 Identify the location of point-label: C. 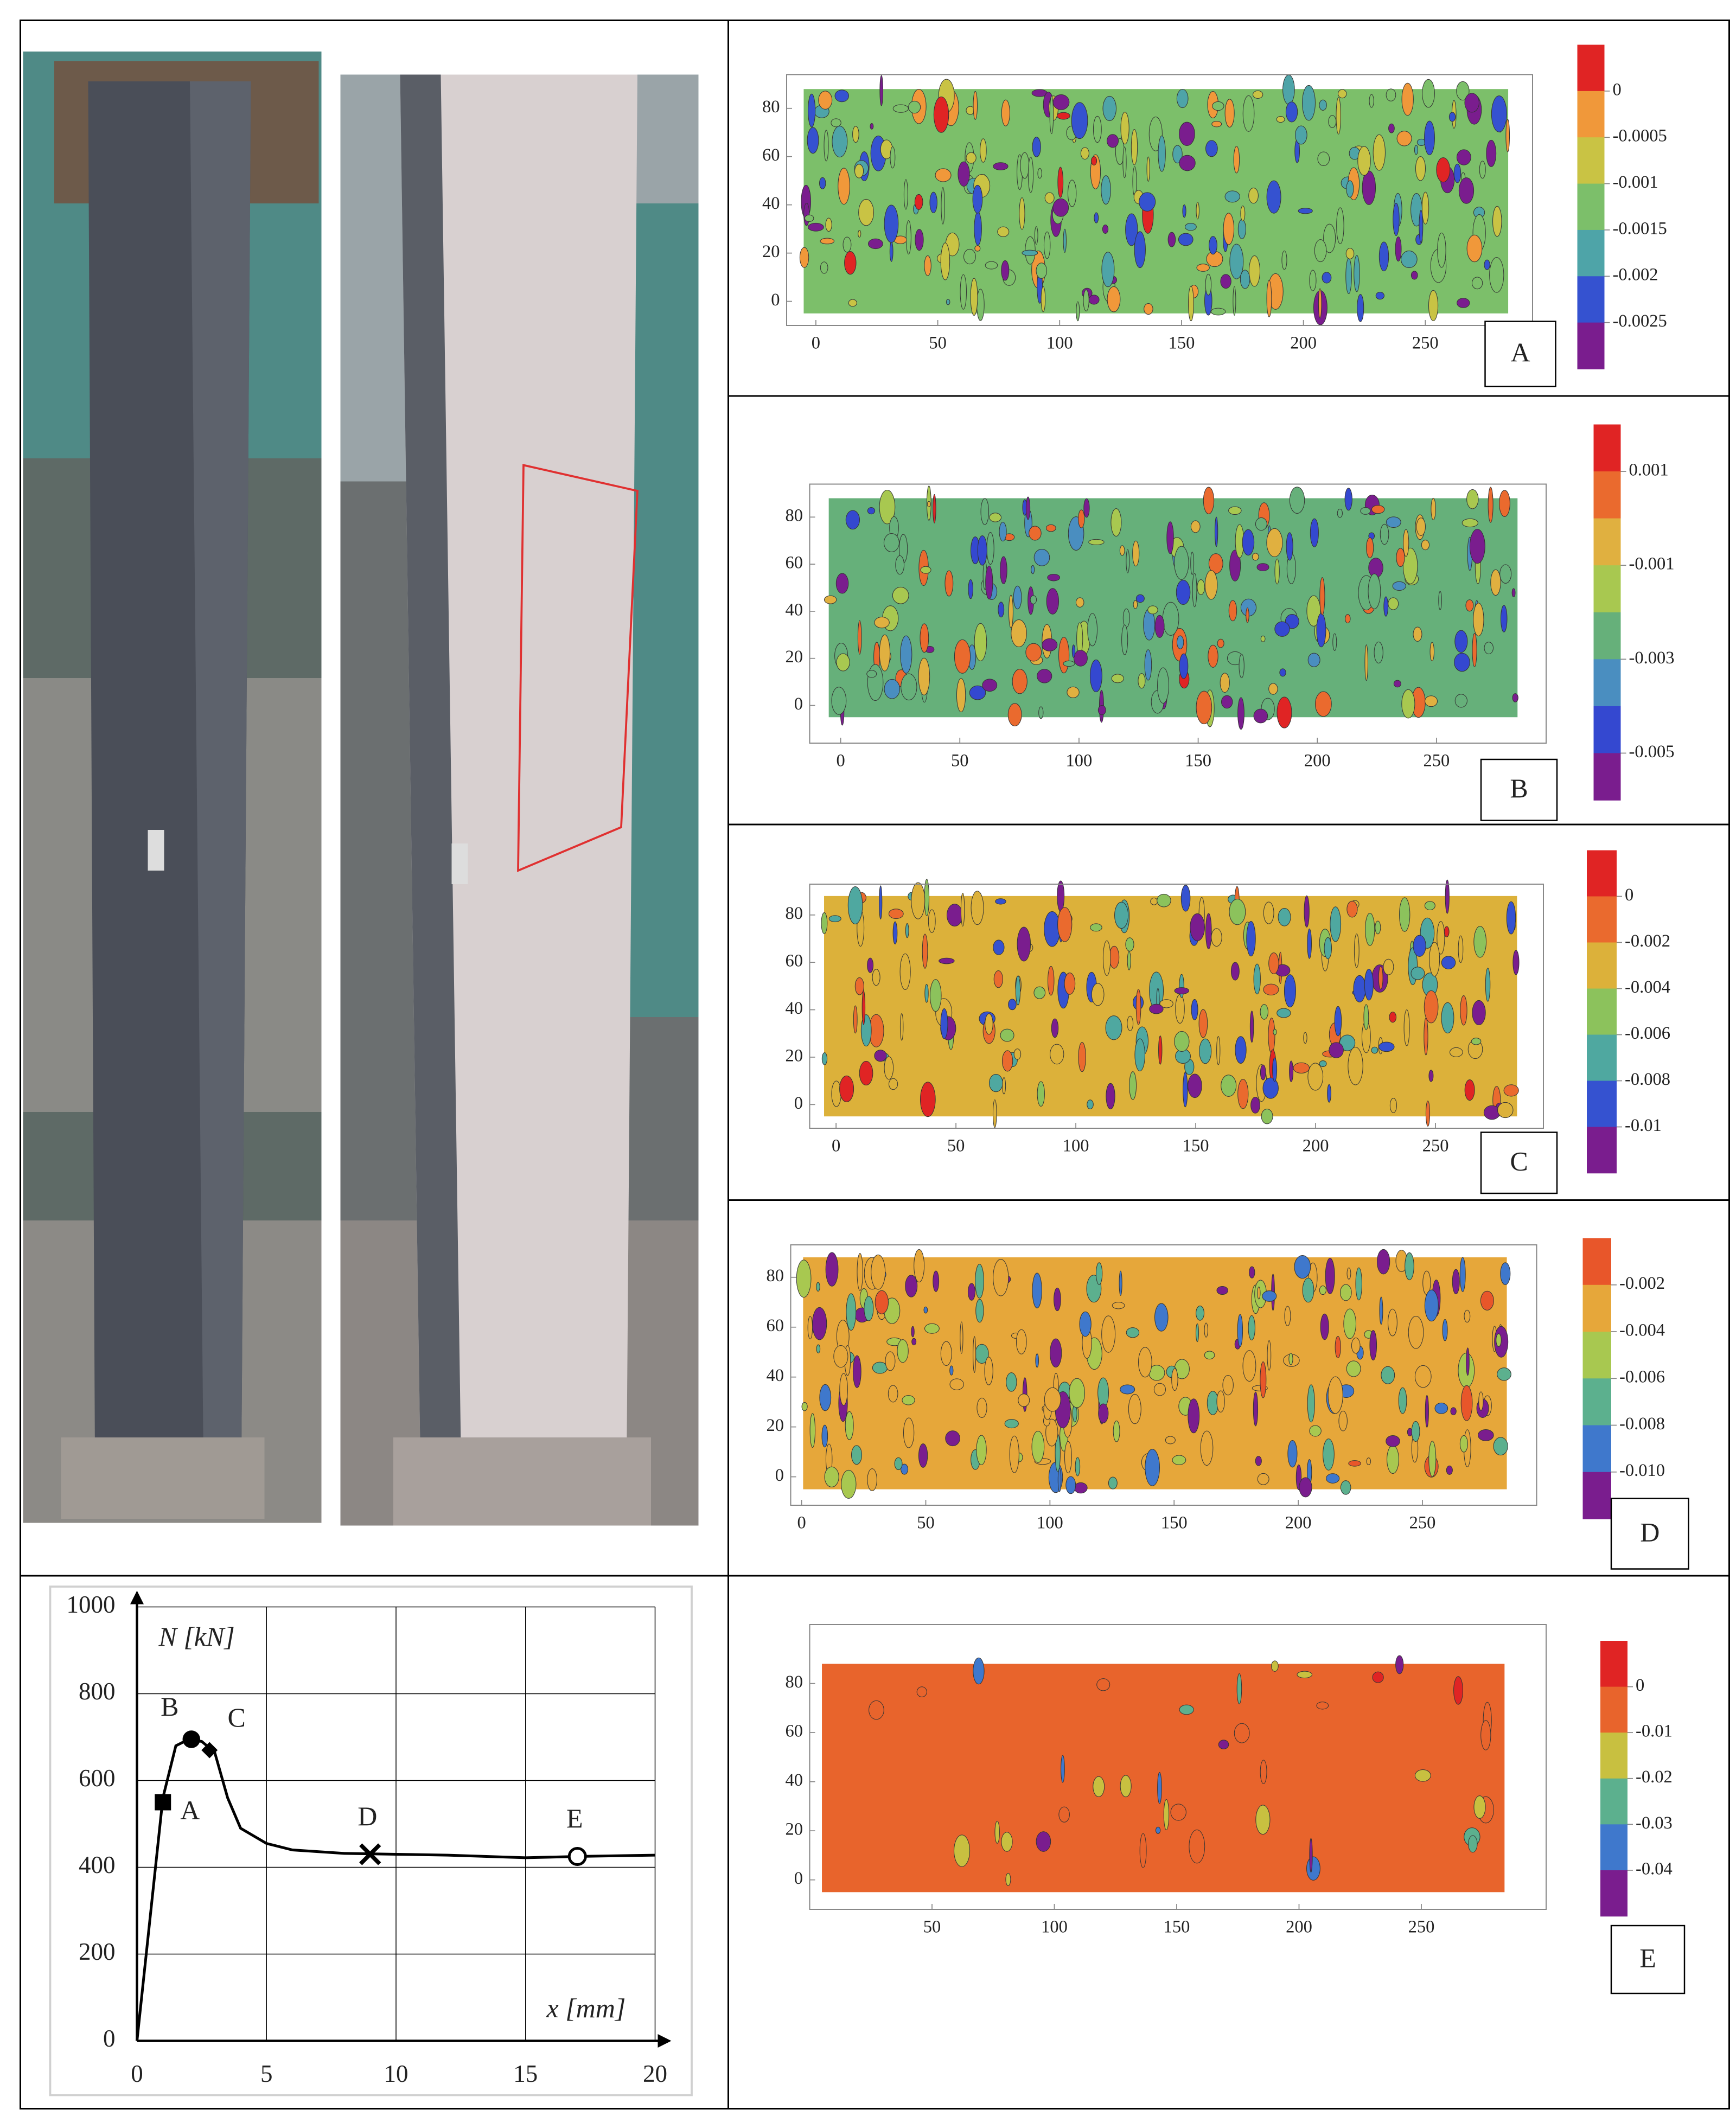
(237, 1717).